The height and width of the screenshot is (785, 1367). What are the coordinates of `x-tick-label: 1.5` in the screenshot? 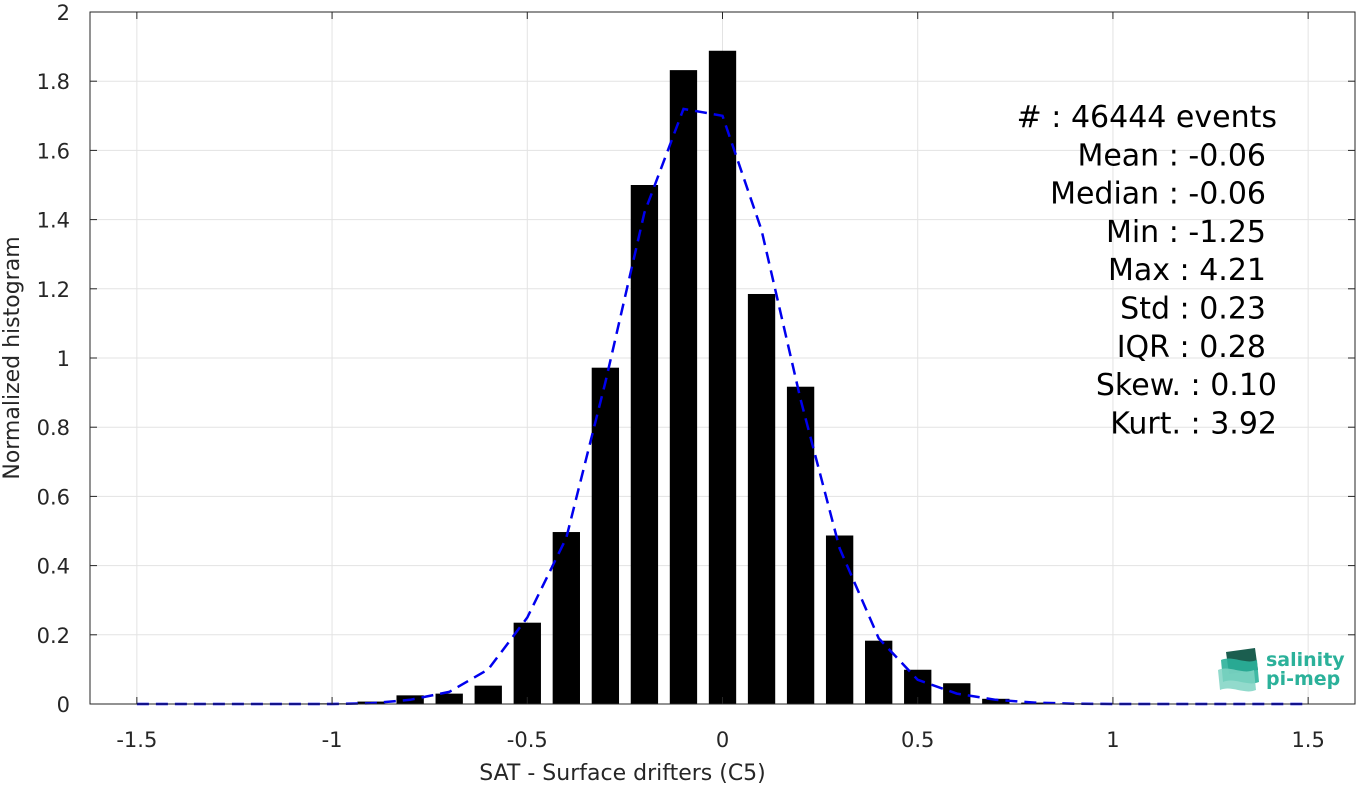 It's located at (1307, 740).